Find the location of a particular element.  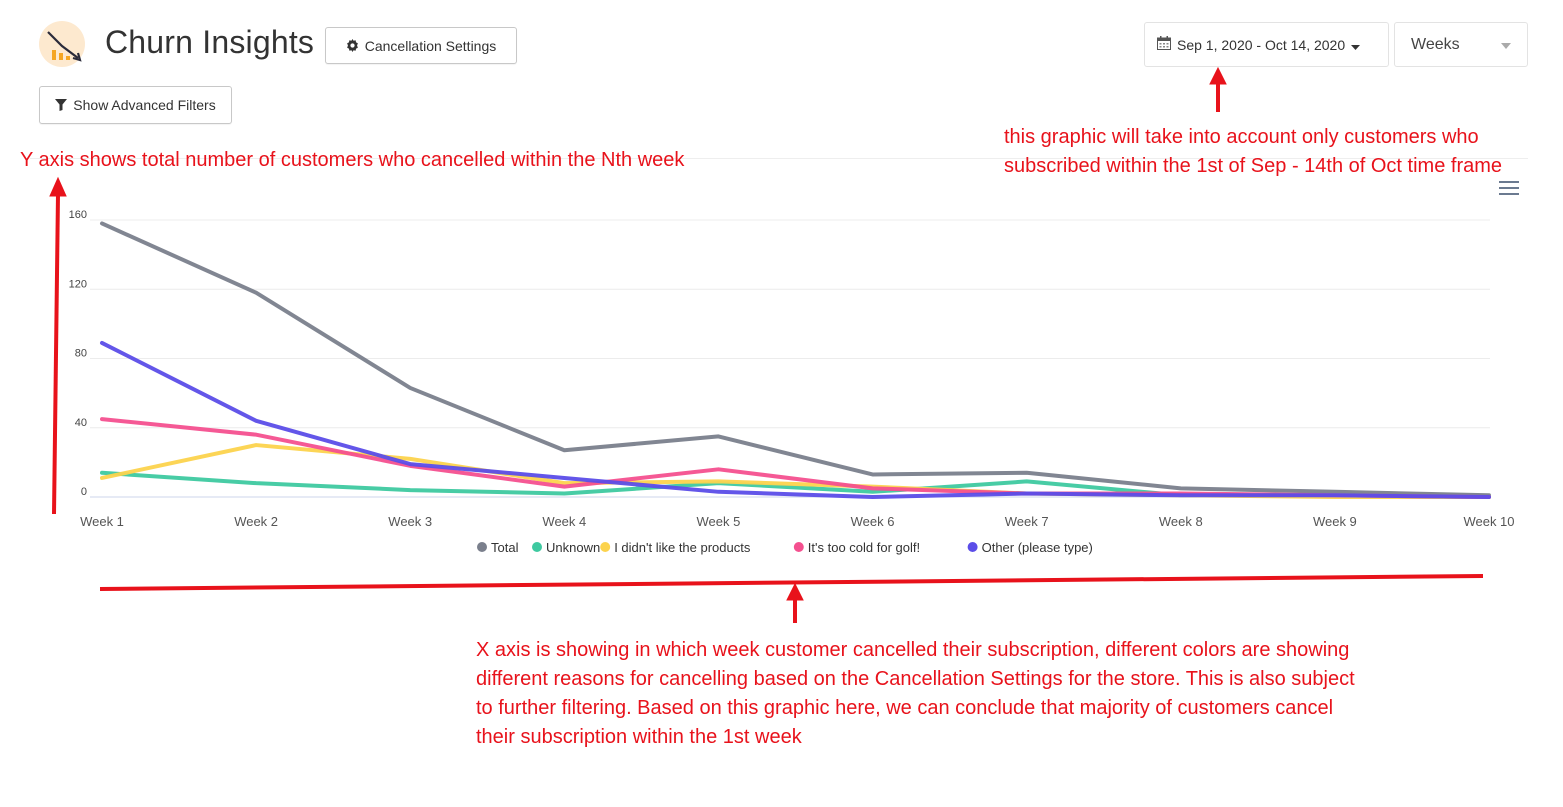

x-tick-label: Week 9 is located at coordinates (1335, 521).